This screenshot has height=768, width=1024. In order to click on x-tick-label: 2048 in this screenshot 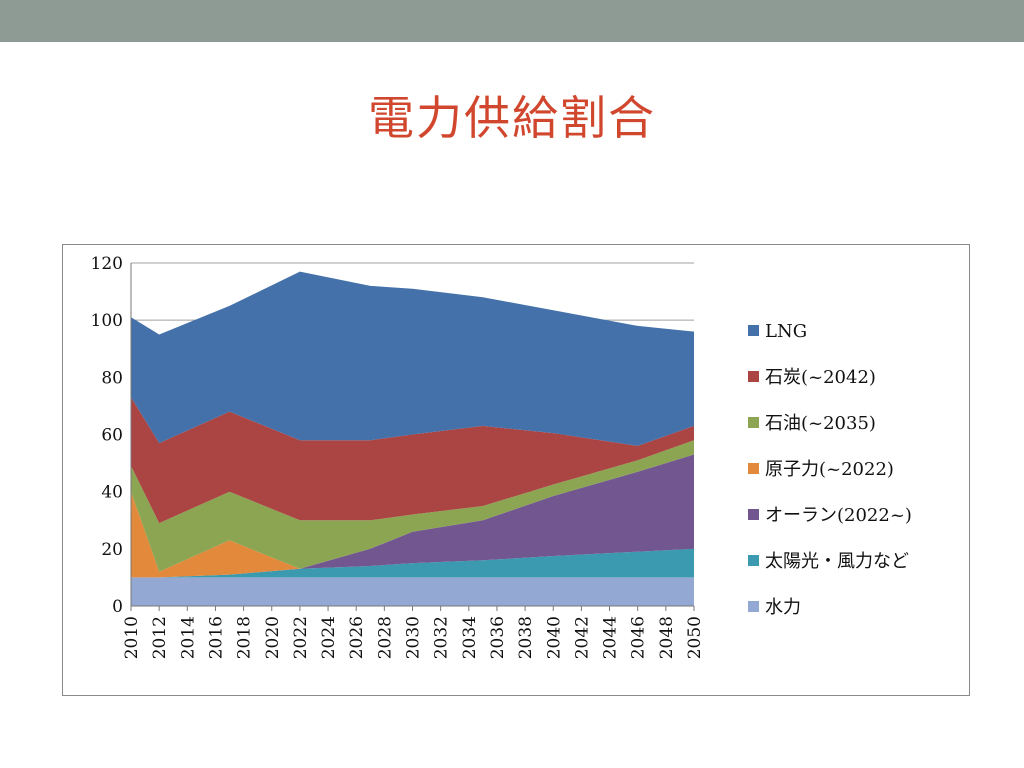, I will do `click(667, 637)`.